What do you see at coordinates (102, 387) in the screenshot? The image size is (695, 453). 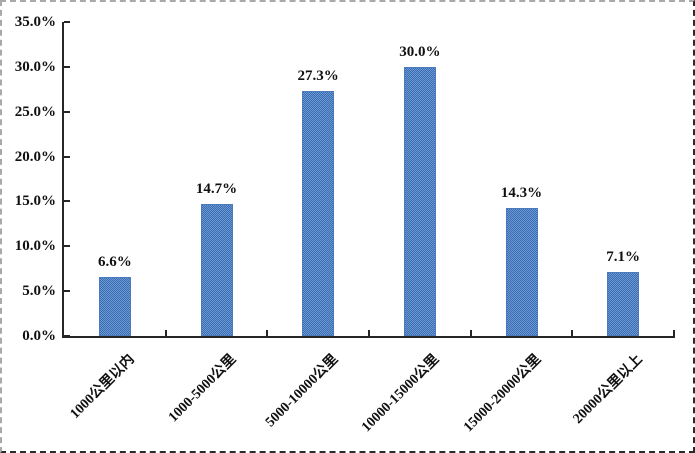 I see `x-axis-category-label: 1000公里以内` at bounding box center [102, 387].